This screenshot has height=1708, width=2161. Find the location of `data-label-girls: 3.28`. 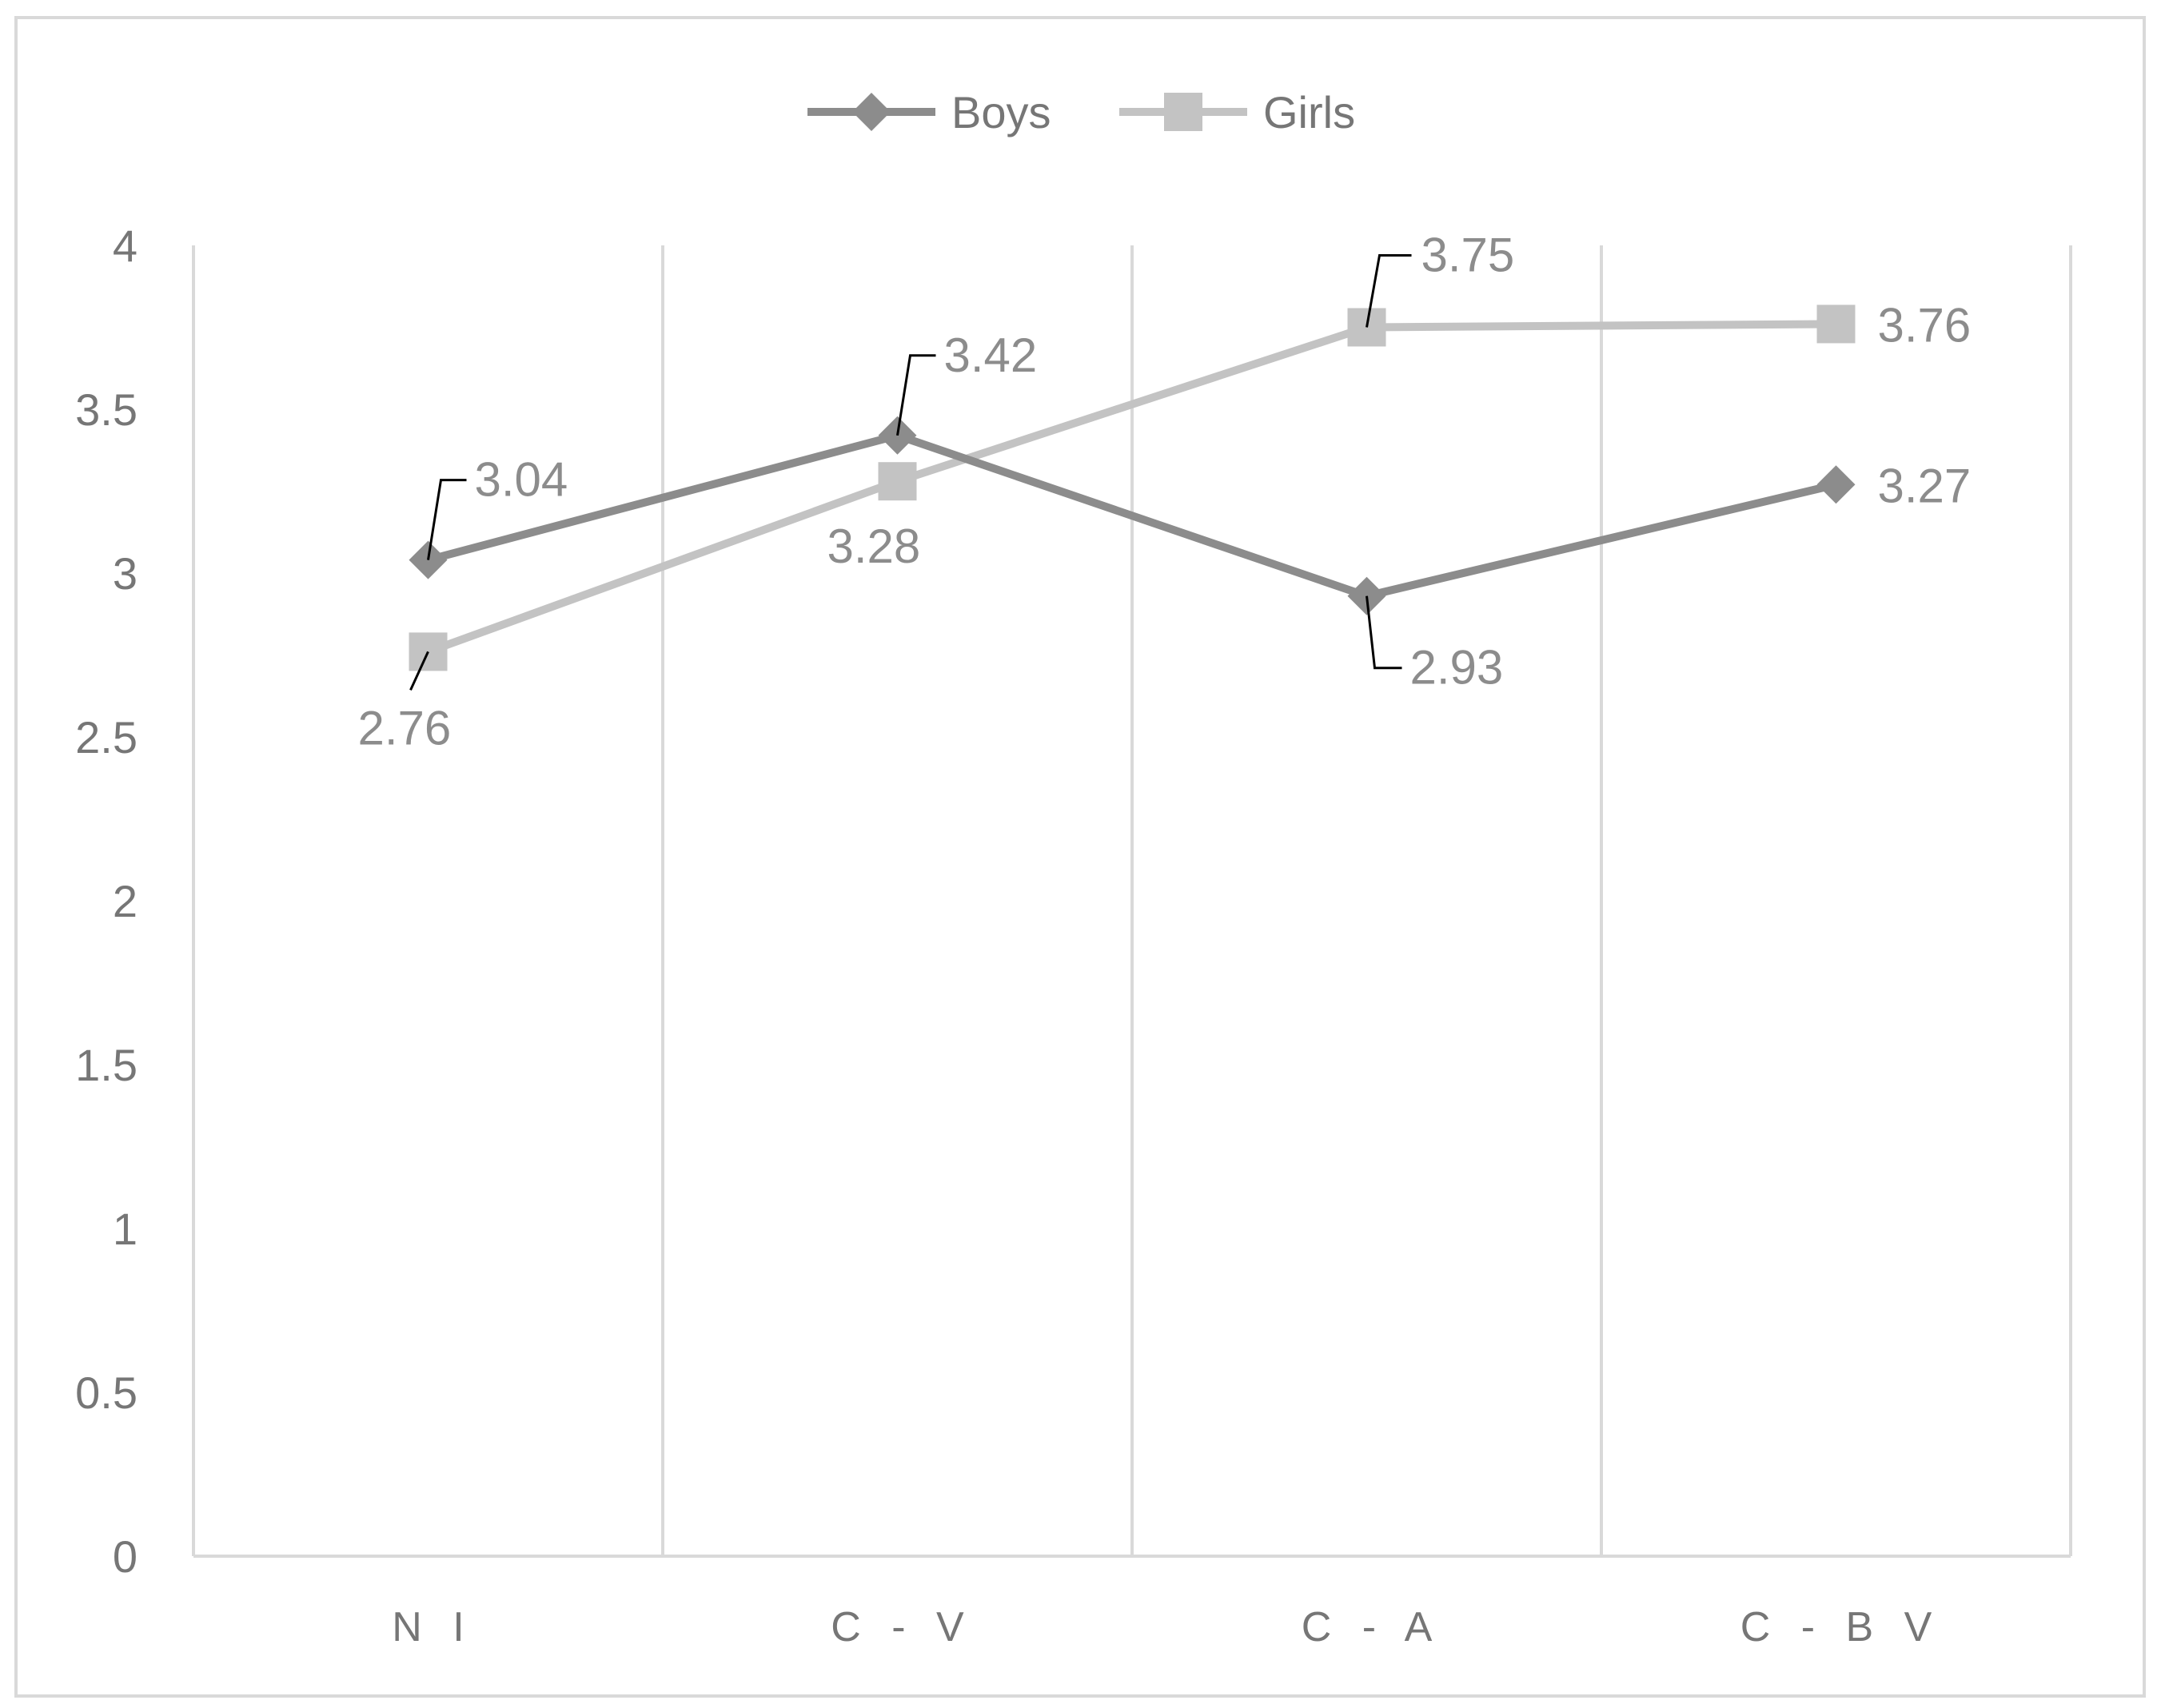

data-label-girls: 3.28 is located at coordinates (874, 546).